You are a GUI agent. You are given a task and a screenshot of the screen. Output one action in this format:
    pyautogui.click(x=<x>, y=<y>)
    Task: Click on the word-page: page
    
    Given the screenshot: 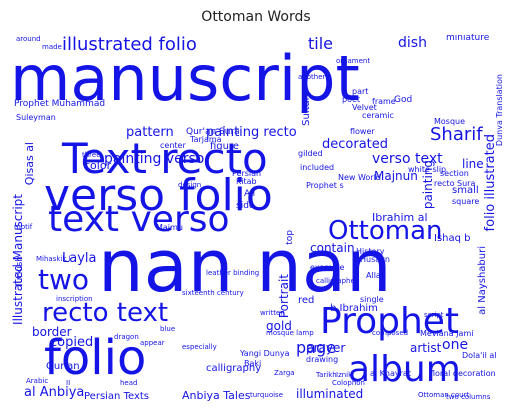 What is the action you would take?
    pyautogui.click(x=316, y=347)
    